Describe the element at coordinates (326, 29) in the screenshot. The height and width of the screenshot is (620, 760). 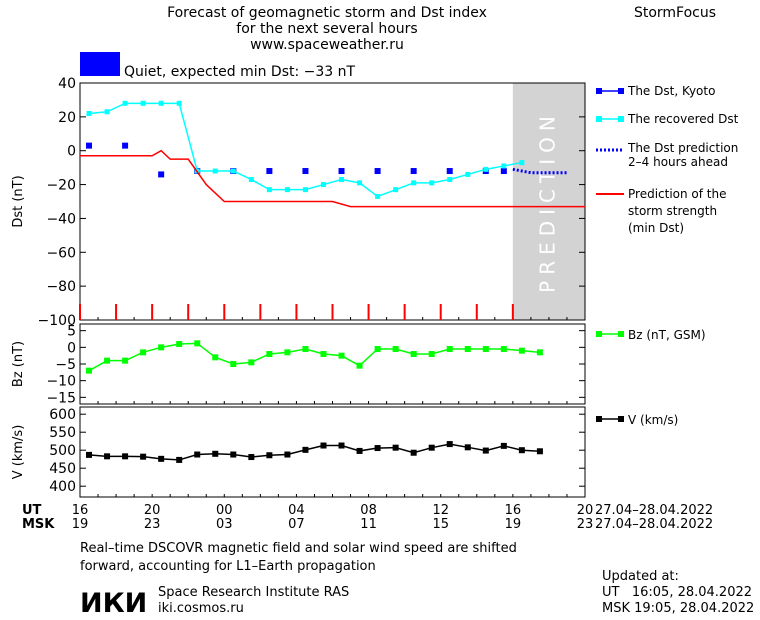
I see `title-line-2: for the next several hours` at that location.